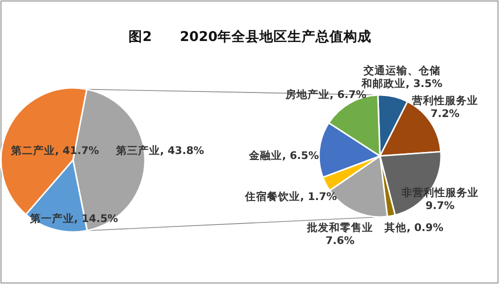  What do you see at coordinates (339, 227) in the screenshot?
I see `slice-label: 批发和零售业` at bounding box center [339, 227].